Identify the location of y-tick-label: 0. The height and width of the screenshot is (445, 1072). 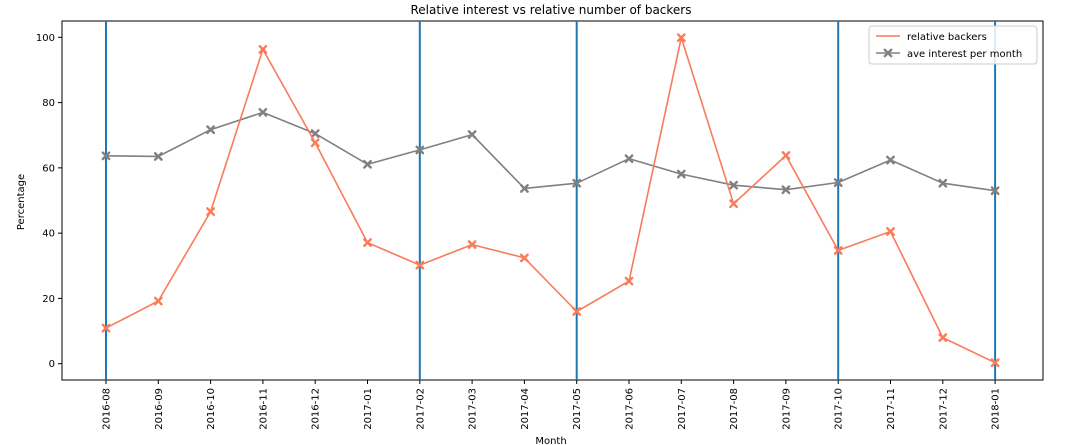
(52, 364).